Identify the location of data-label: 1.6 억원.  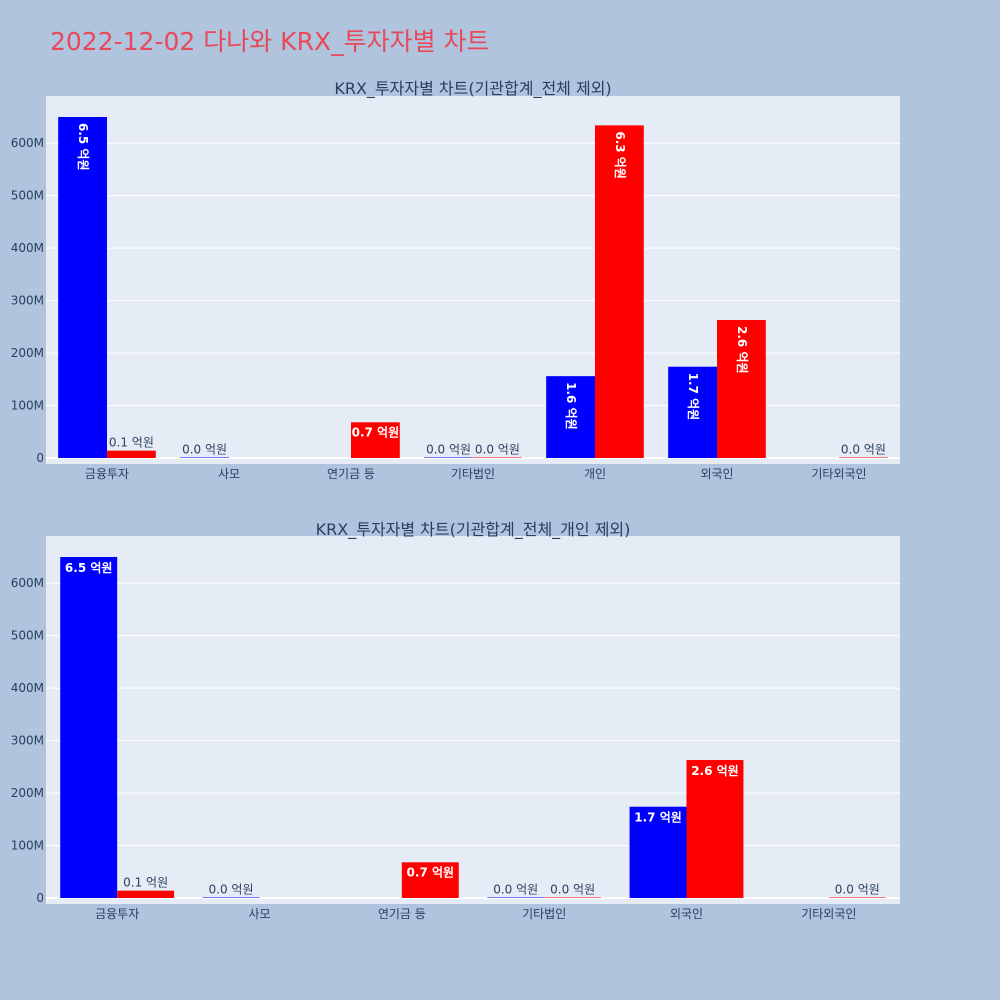
(571, 406).